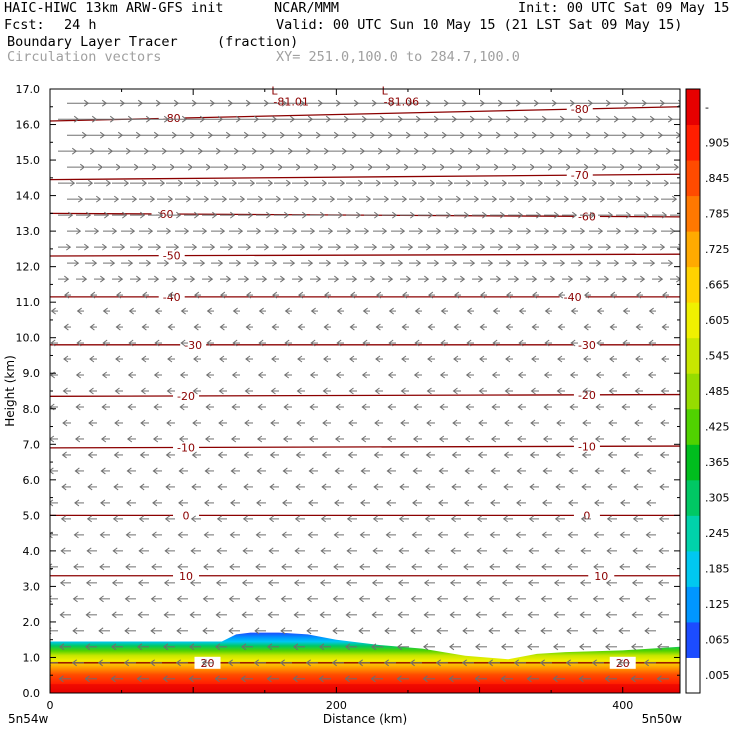 The height and width of the screenshot is (740, 740). What do you see at coordinates (186, 396) in the screenshot?
I see `contour-label-m20-0: -20` at bounding box center [186, 396].